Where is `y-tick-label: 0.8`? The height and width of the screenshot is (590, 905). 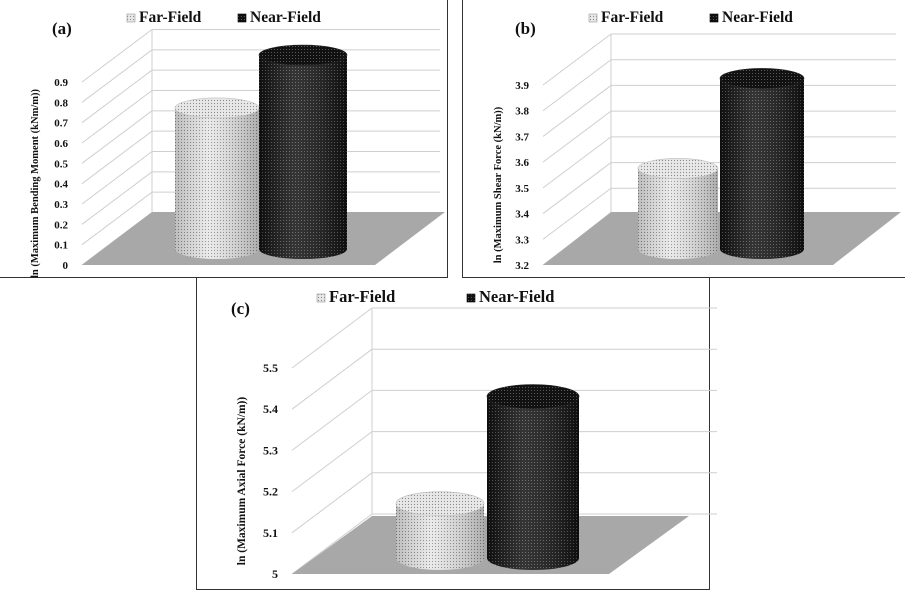
y-tick-label: 0.8 is located at coordinates (61, 103).